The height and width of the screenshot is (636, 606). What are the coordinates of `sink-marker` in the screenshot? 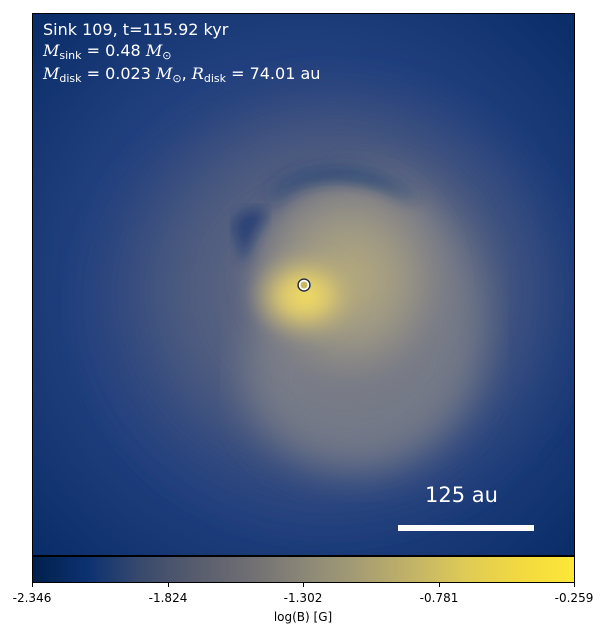 It's located at (304, 285).